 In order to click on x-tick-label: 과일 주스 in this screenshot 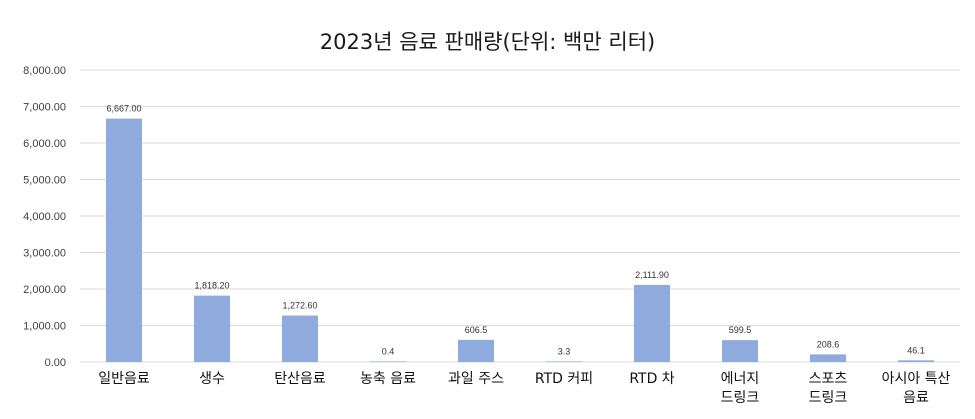, I will do `click(476, 379)`.